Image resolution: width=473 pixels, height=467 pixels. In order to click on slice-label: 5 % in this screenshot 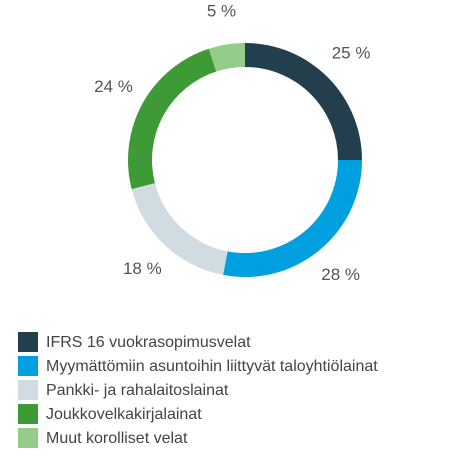, I will do `click(221, 10)`.